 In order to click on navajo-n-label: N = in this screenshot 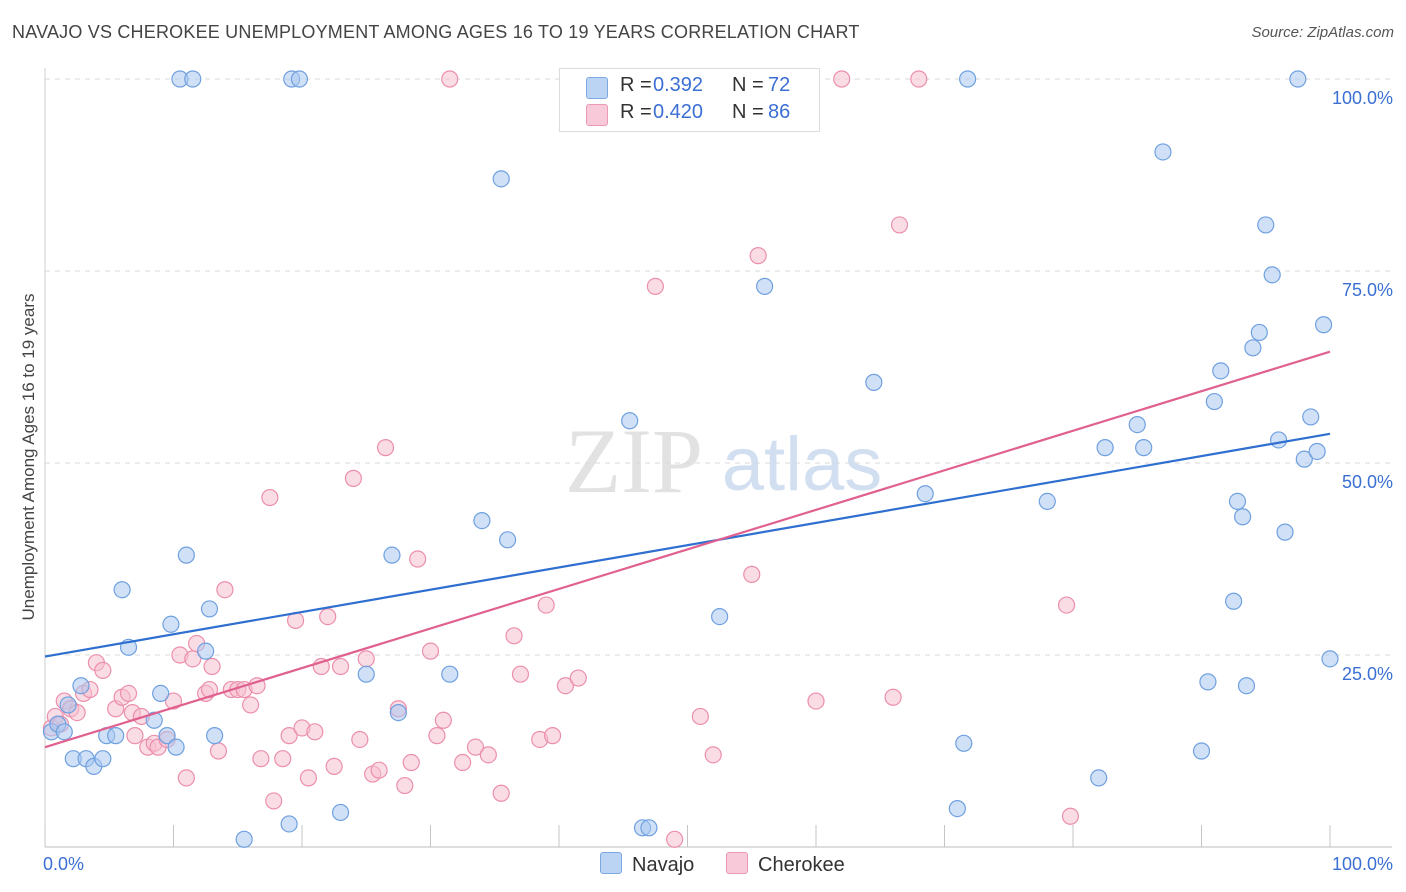, I will do `click(748, 85)`.